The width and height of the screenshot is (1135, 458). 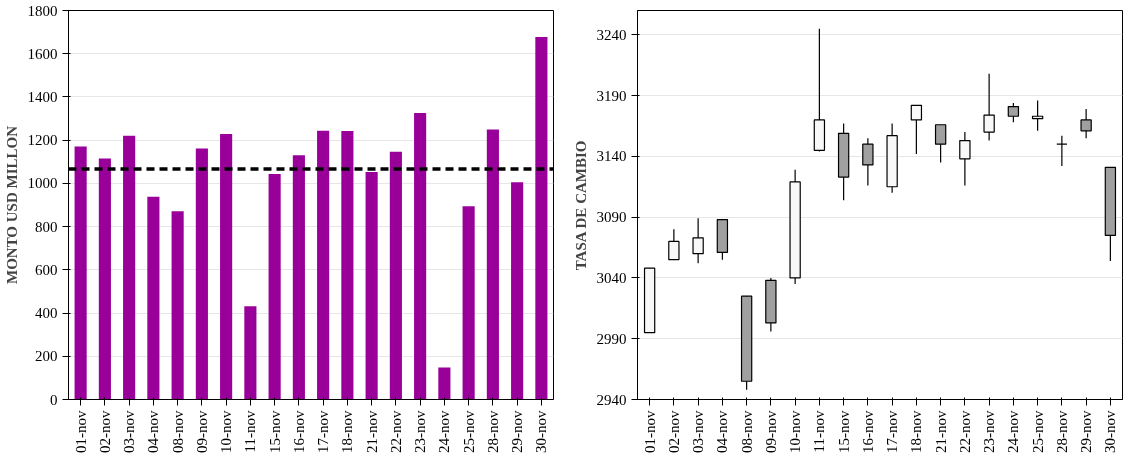 I want to click on y-tick-label: 0, so click(x=54, y=399).